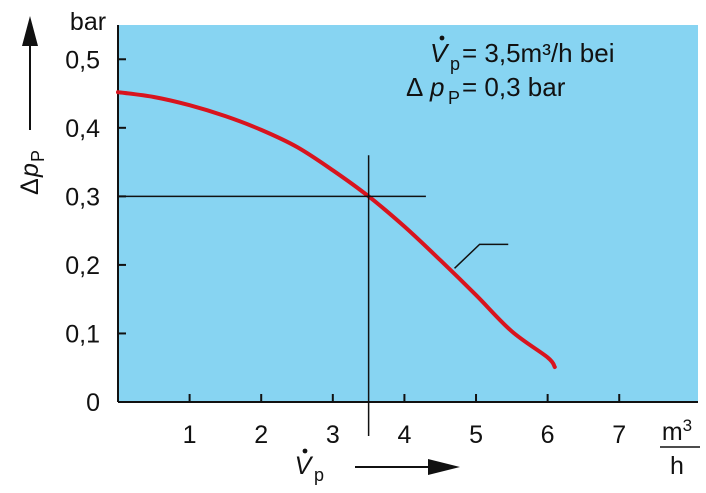  I want to click on curve-leader-line, so click(481, 256).